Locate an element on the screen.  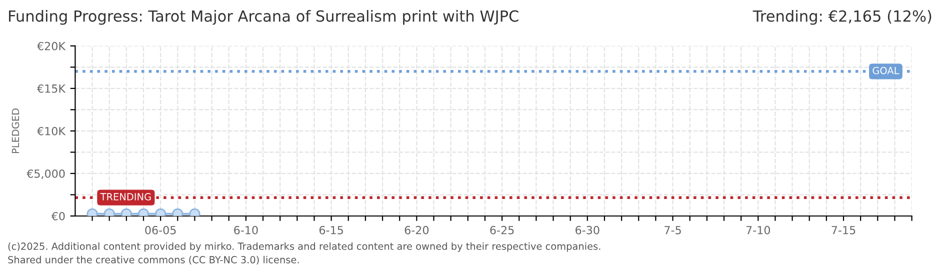
ref-line-label: TRENDING is located at coordinates (125, 196).